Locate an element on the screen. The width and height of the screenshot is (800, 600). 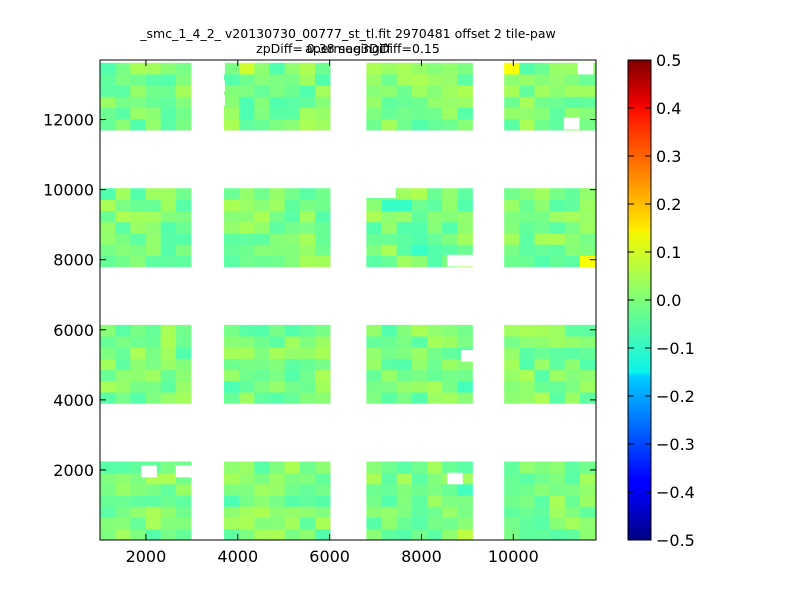
x-tick-label: 10000 is located at coordinates (513, 556).